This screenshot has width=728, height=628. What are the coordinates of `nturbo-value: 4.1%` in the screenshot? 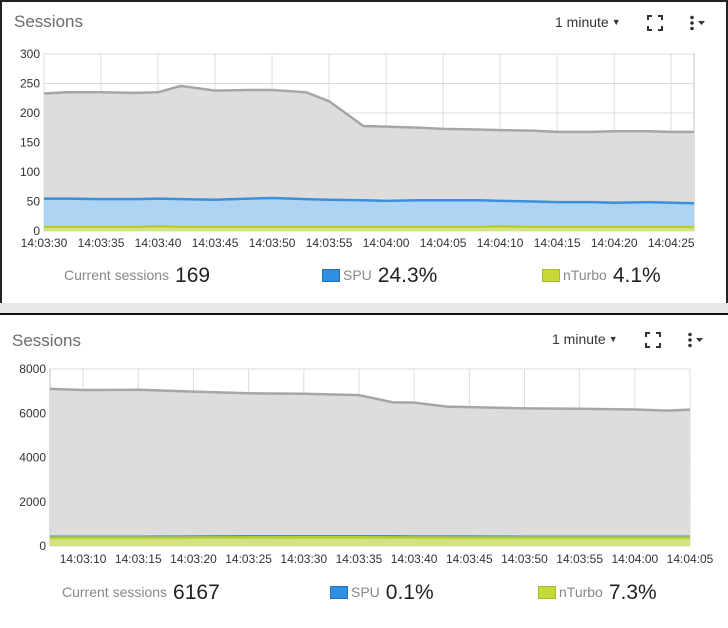 It's located at (637, 275).